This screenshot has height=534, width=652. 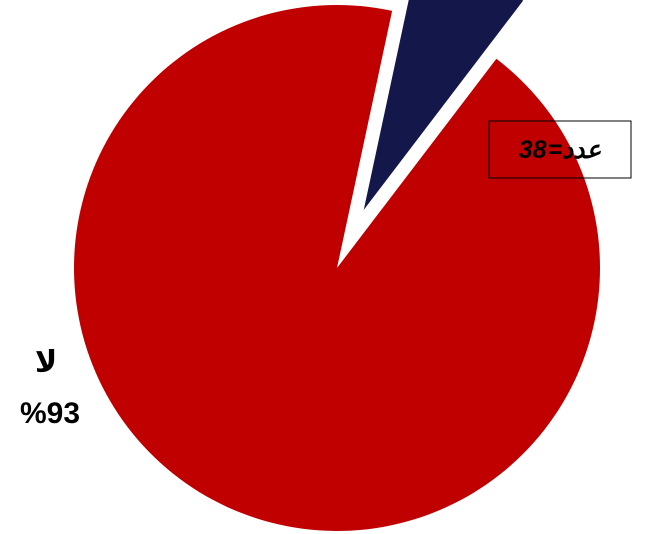 I want to click on slice-label-no: لا %93, so click(x=50, y=388).